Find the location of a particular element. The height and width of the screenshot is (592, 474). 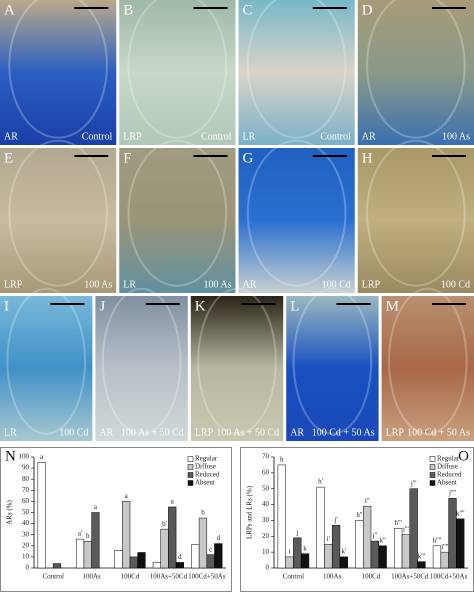

significance-letter: h''' is located at coordinates (398, 523).